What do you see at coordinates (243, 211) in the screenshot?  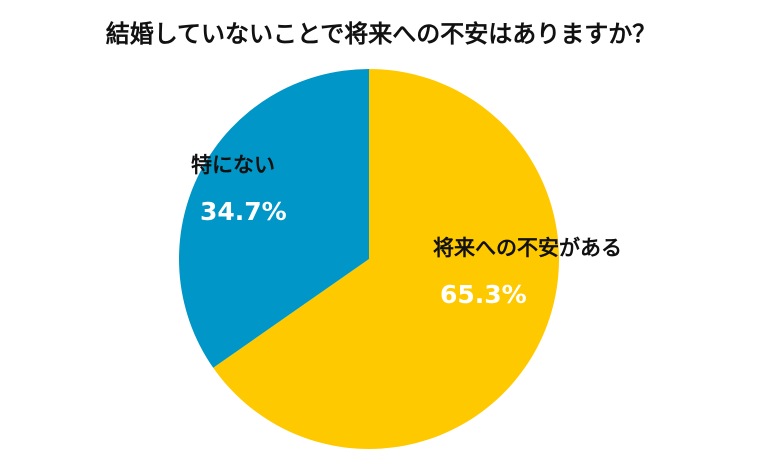 I see `slice-value-none: 34.7%` at bounding box center [243, 211].